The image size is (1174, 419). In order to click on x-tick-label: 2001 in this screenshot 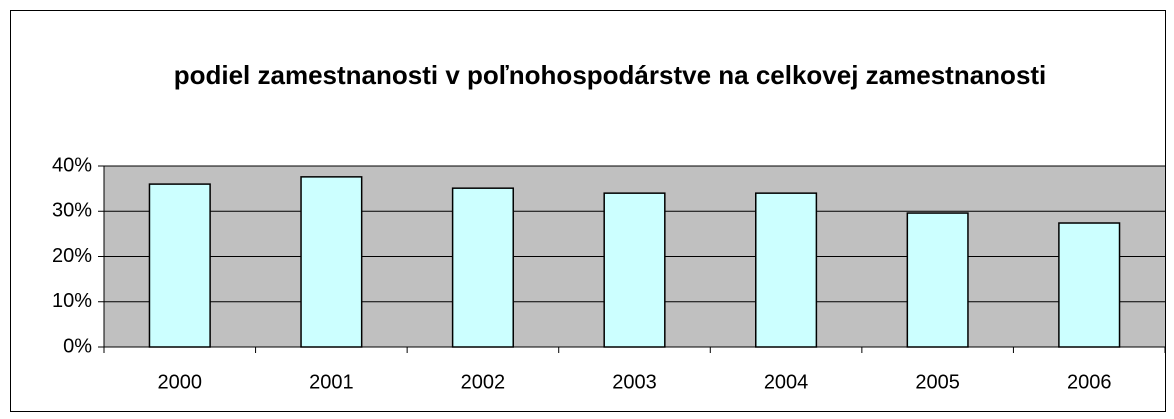, I will do `click(331, 382)`.